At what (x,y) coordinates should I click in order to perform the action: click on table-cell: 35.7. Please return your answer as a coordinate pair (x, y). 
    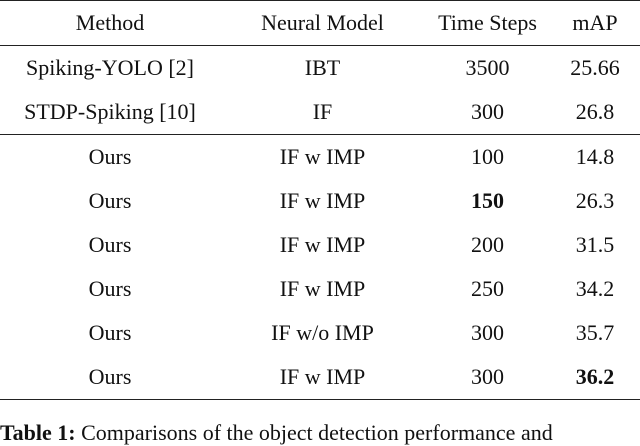
    Looking at the image, I should click on (595, 332).